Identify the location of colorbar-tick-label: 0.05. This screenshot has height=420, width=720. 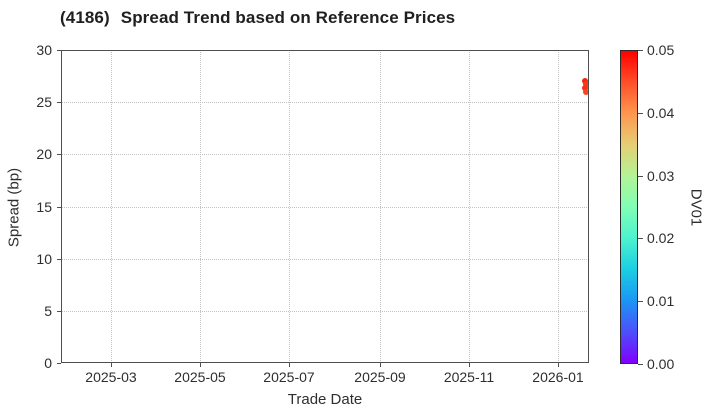
(661, 50).